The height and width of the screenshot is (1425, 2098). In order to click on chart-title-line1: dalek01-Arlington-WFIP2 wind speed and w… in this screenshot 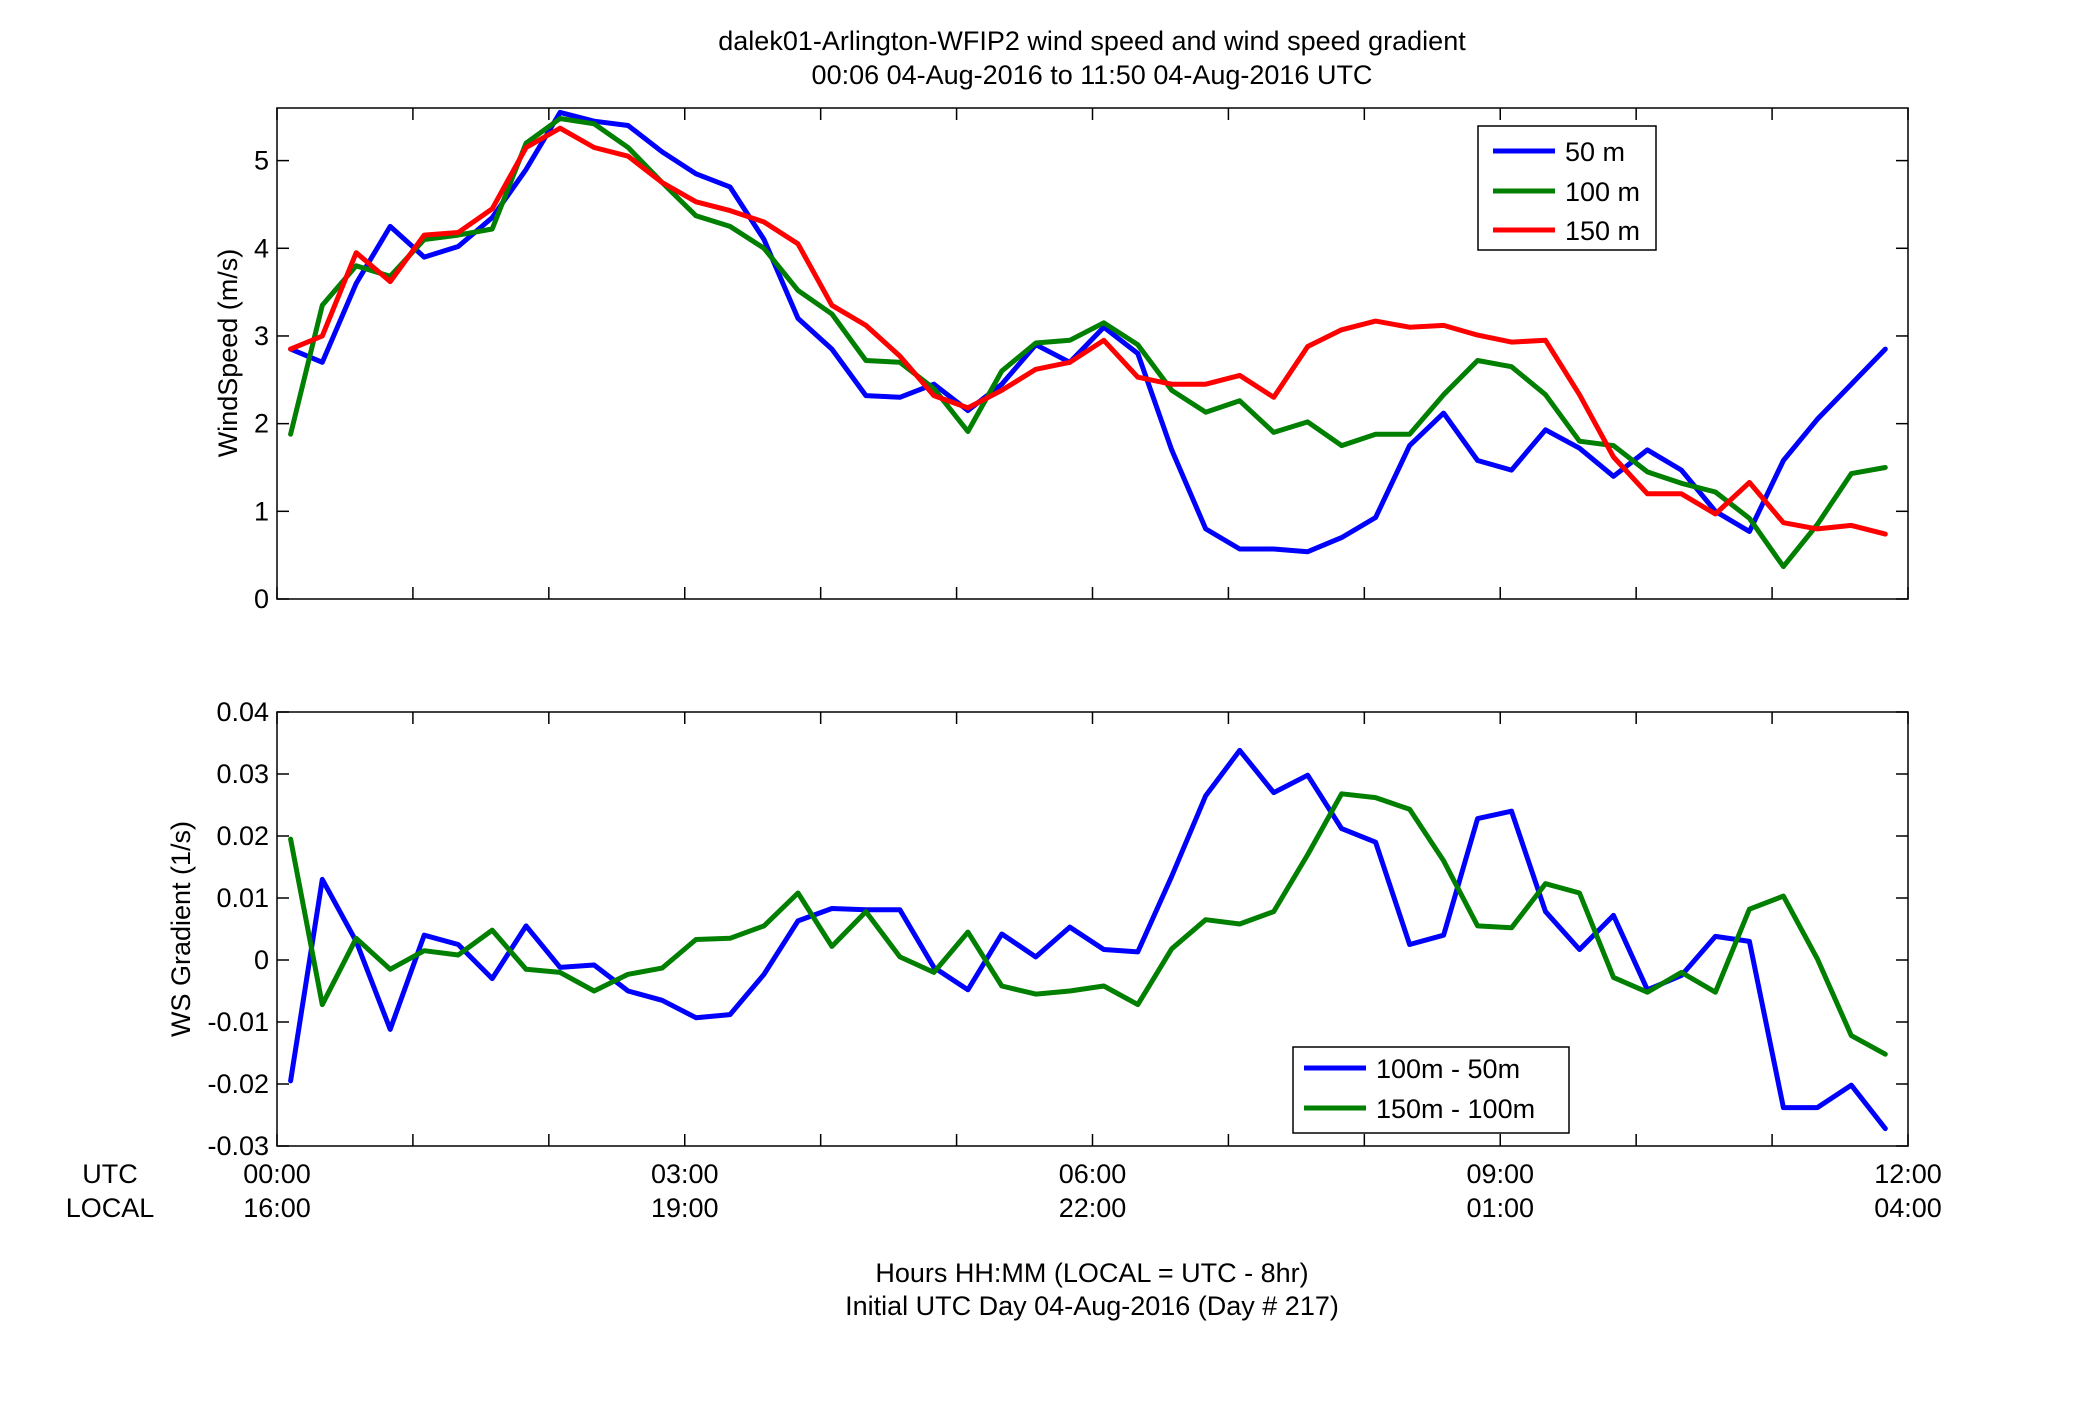, I will do `click(1092, 41)`.